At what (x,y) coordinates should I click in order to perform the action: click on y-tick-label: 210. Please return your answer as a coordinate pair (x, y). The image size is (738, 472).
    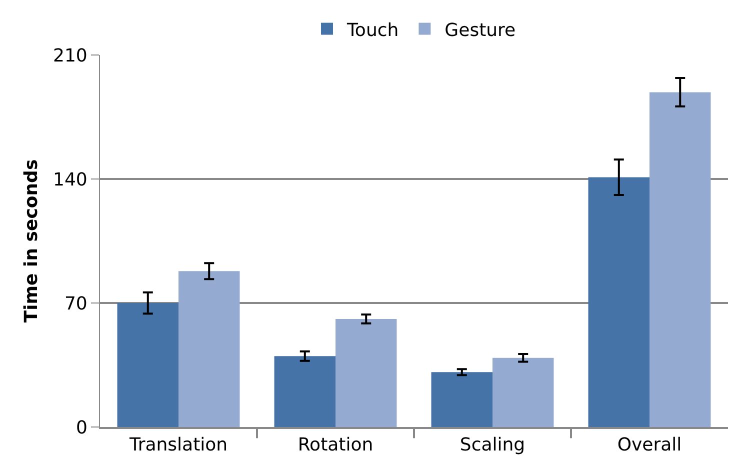
    Looking at the image, I should click on (70, 55).